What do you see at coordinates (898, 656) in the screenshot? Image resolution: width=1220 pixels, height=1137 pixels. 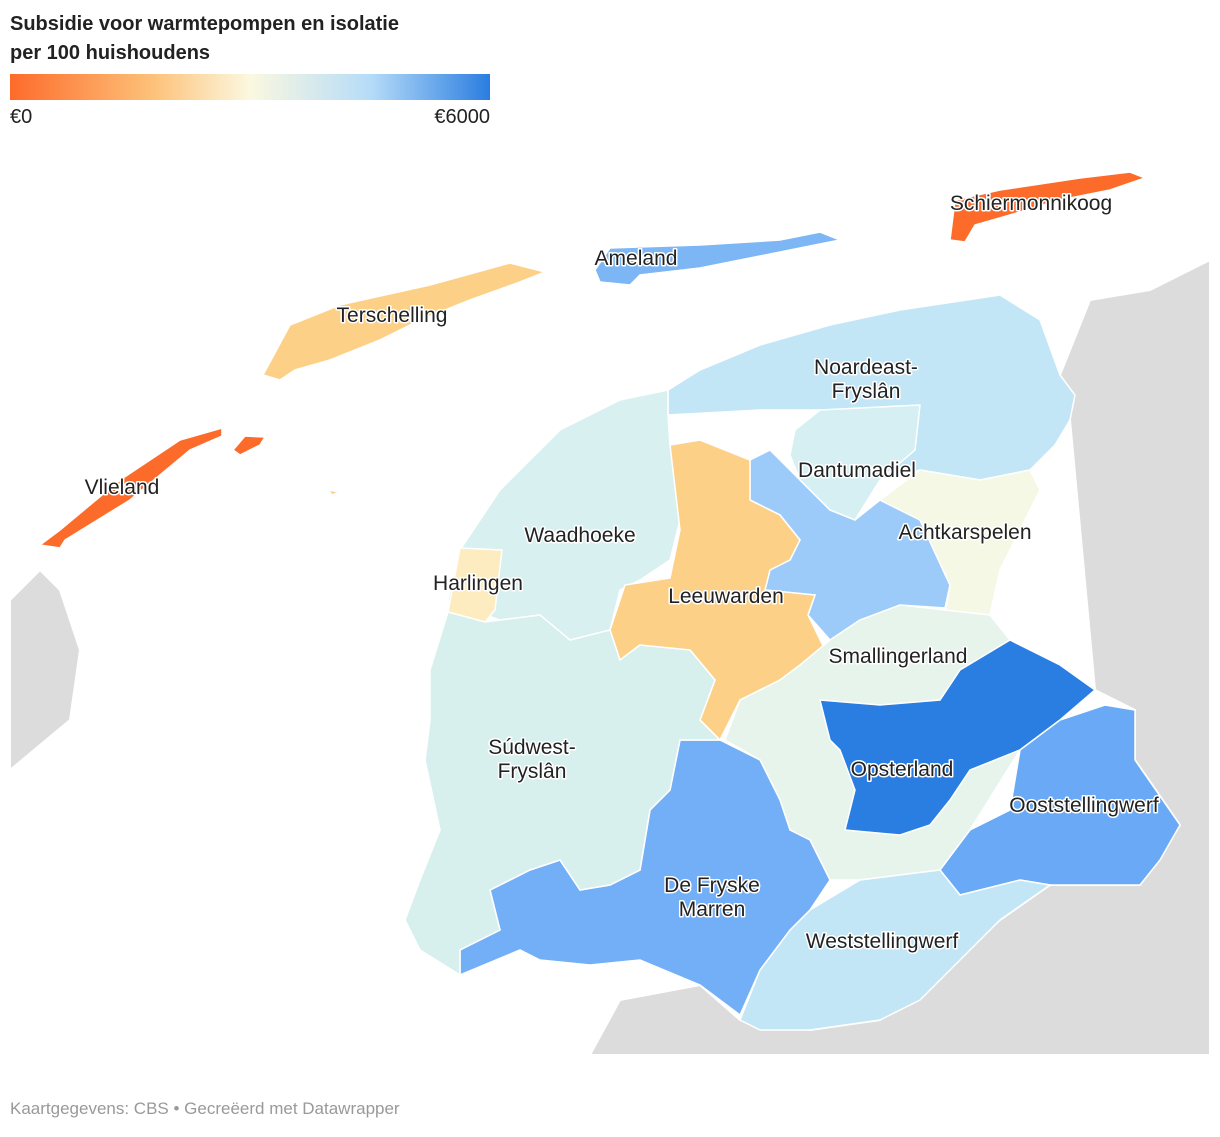 I see `region-label: Smallingerland` at bounding box center [898, 656].